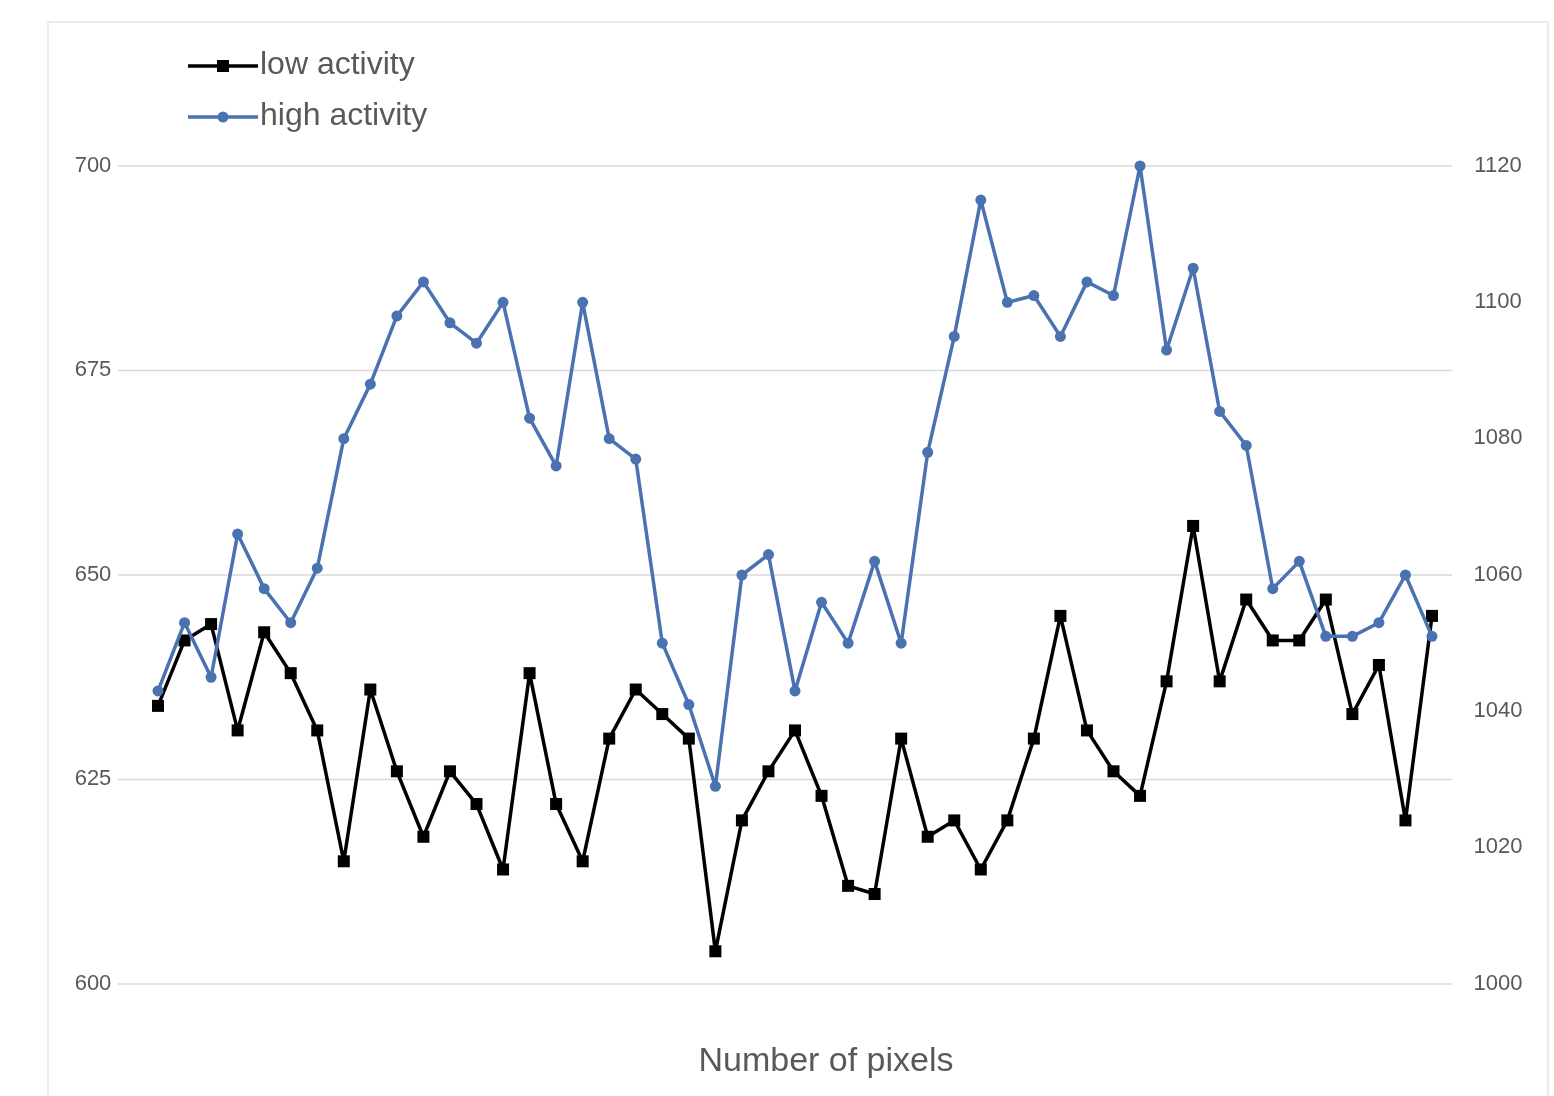 The width and height of the screenshot is (1554, 1096). I want to click on y2-tick-label: 1080, so click(1498, 437).